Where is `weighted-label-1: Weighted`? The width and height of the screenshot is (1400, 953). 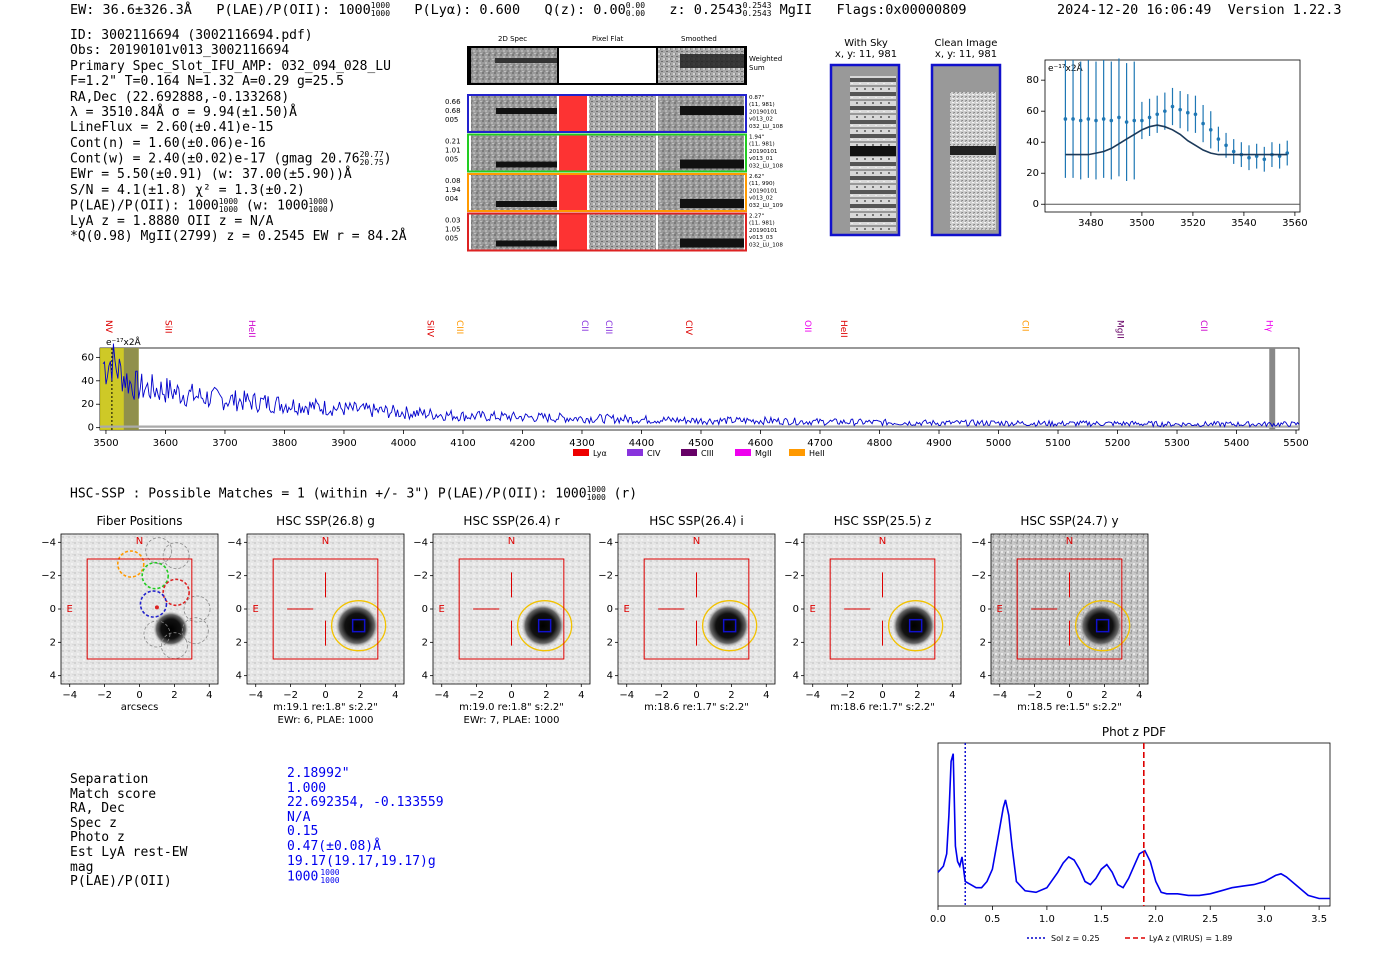
weighted-label-1: Weighted is located at coordinates (765, 59).